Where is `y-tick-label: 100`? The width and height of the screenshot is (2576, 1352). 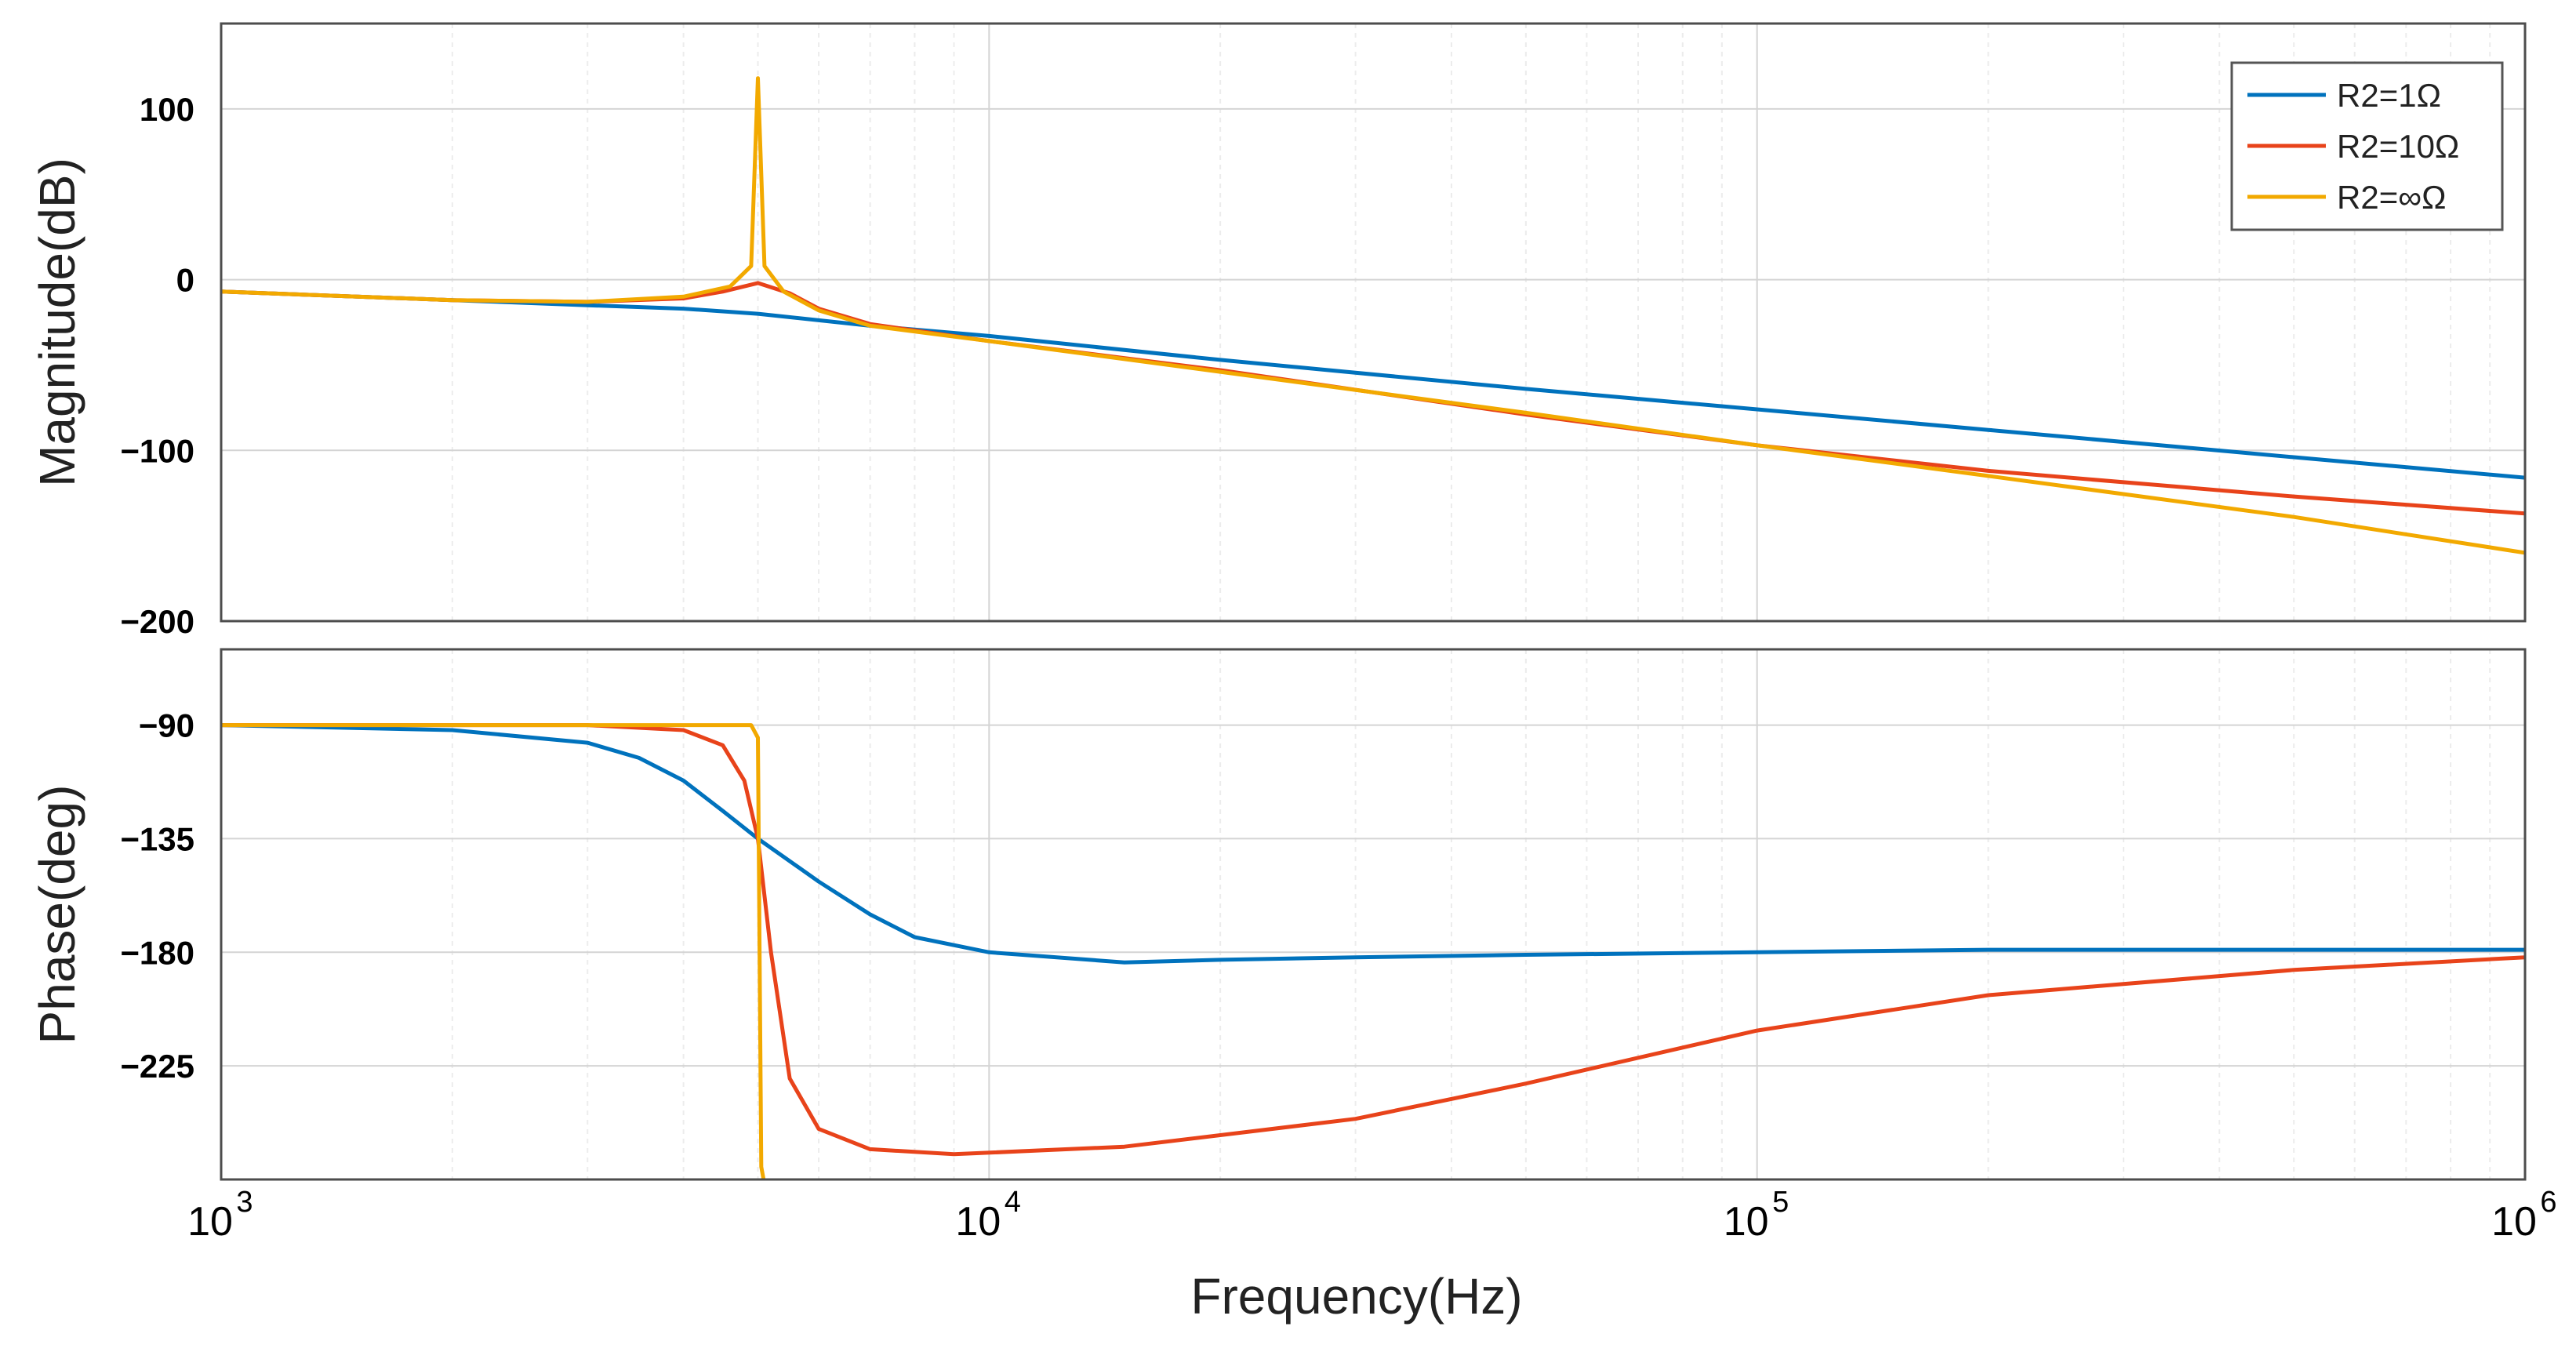
y-tick-label: 100 is located at coordinates (167, 109).